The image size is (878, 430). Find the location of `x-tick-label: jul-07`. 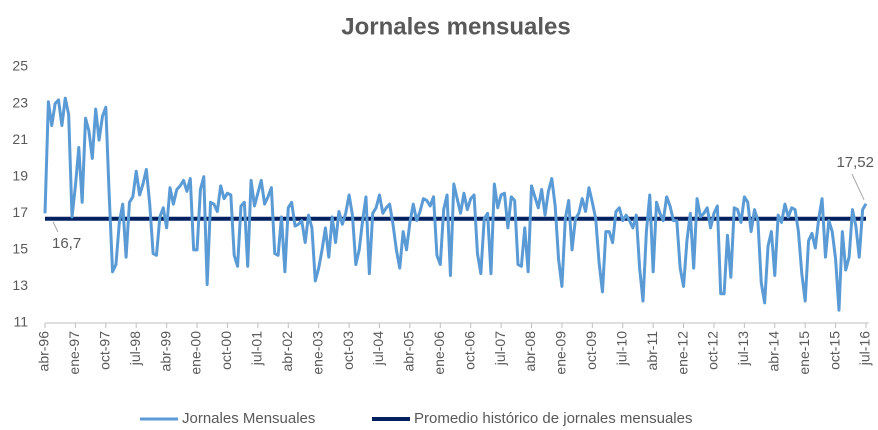

x-tick-label: jul-07 is located at coordinates (500, 348).